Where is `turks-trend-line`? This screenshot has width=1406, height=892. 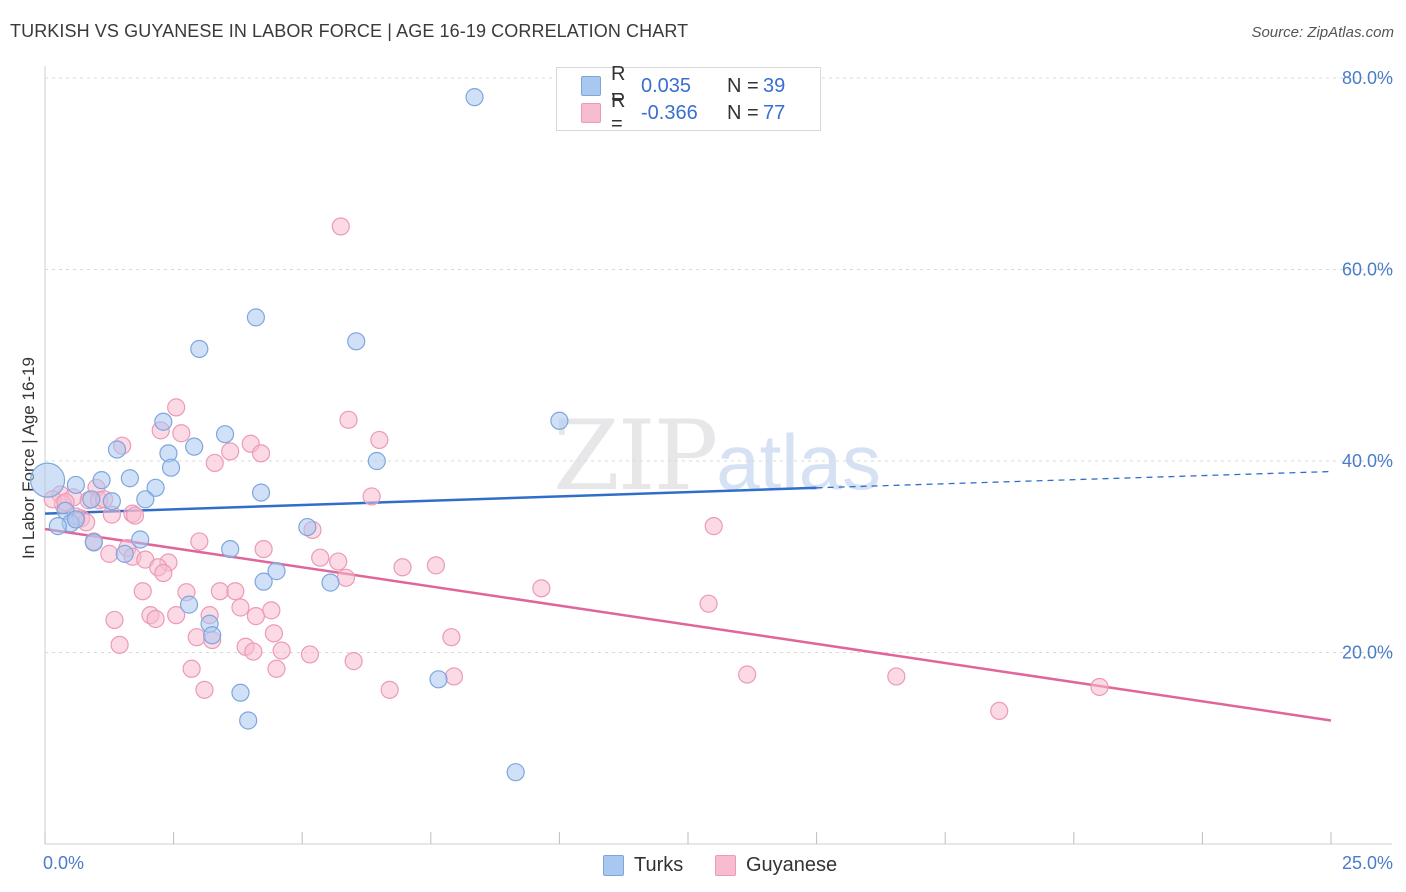 turks-trend-line is located at coordinates (430, 500).